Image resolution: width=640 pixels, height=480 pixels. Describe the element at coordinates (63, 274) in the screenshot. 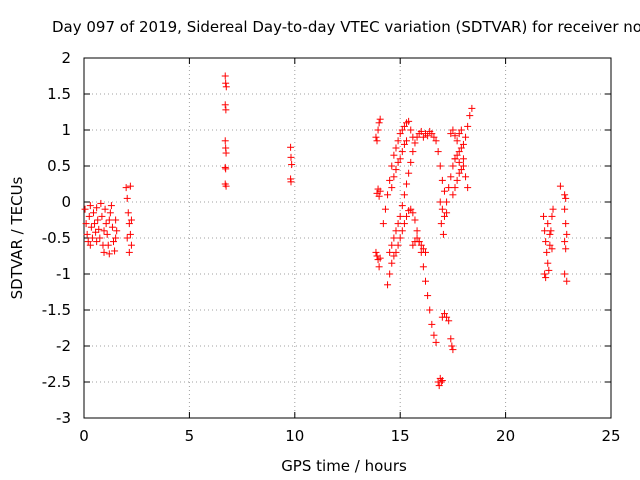

I see `y-tick-label: -1` at that location.